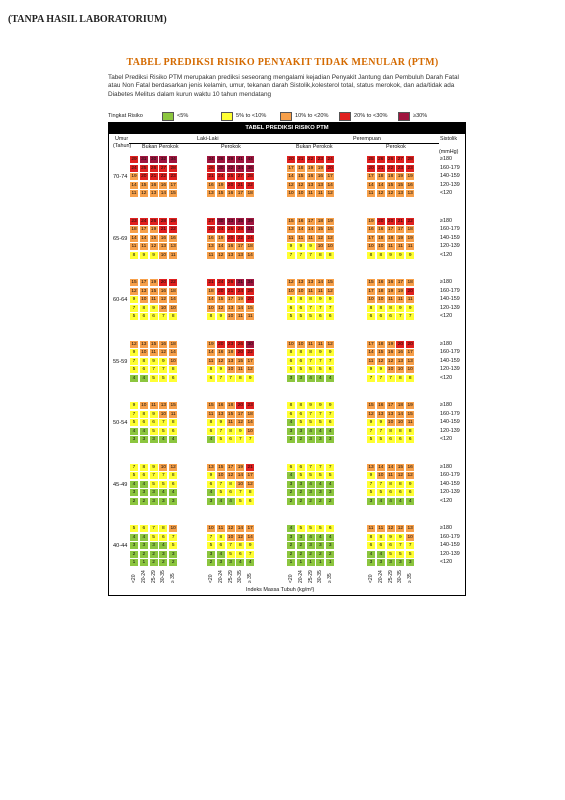 The image size is (565, 800). Describe the element at coordinates (250, 159) in the screenshot. I see `risk-cell: 44` at that location.